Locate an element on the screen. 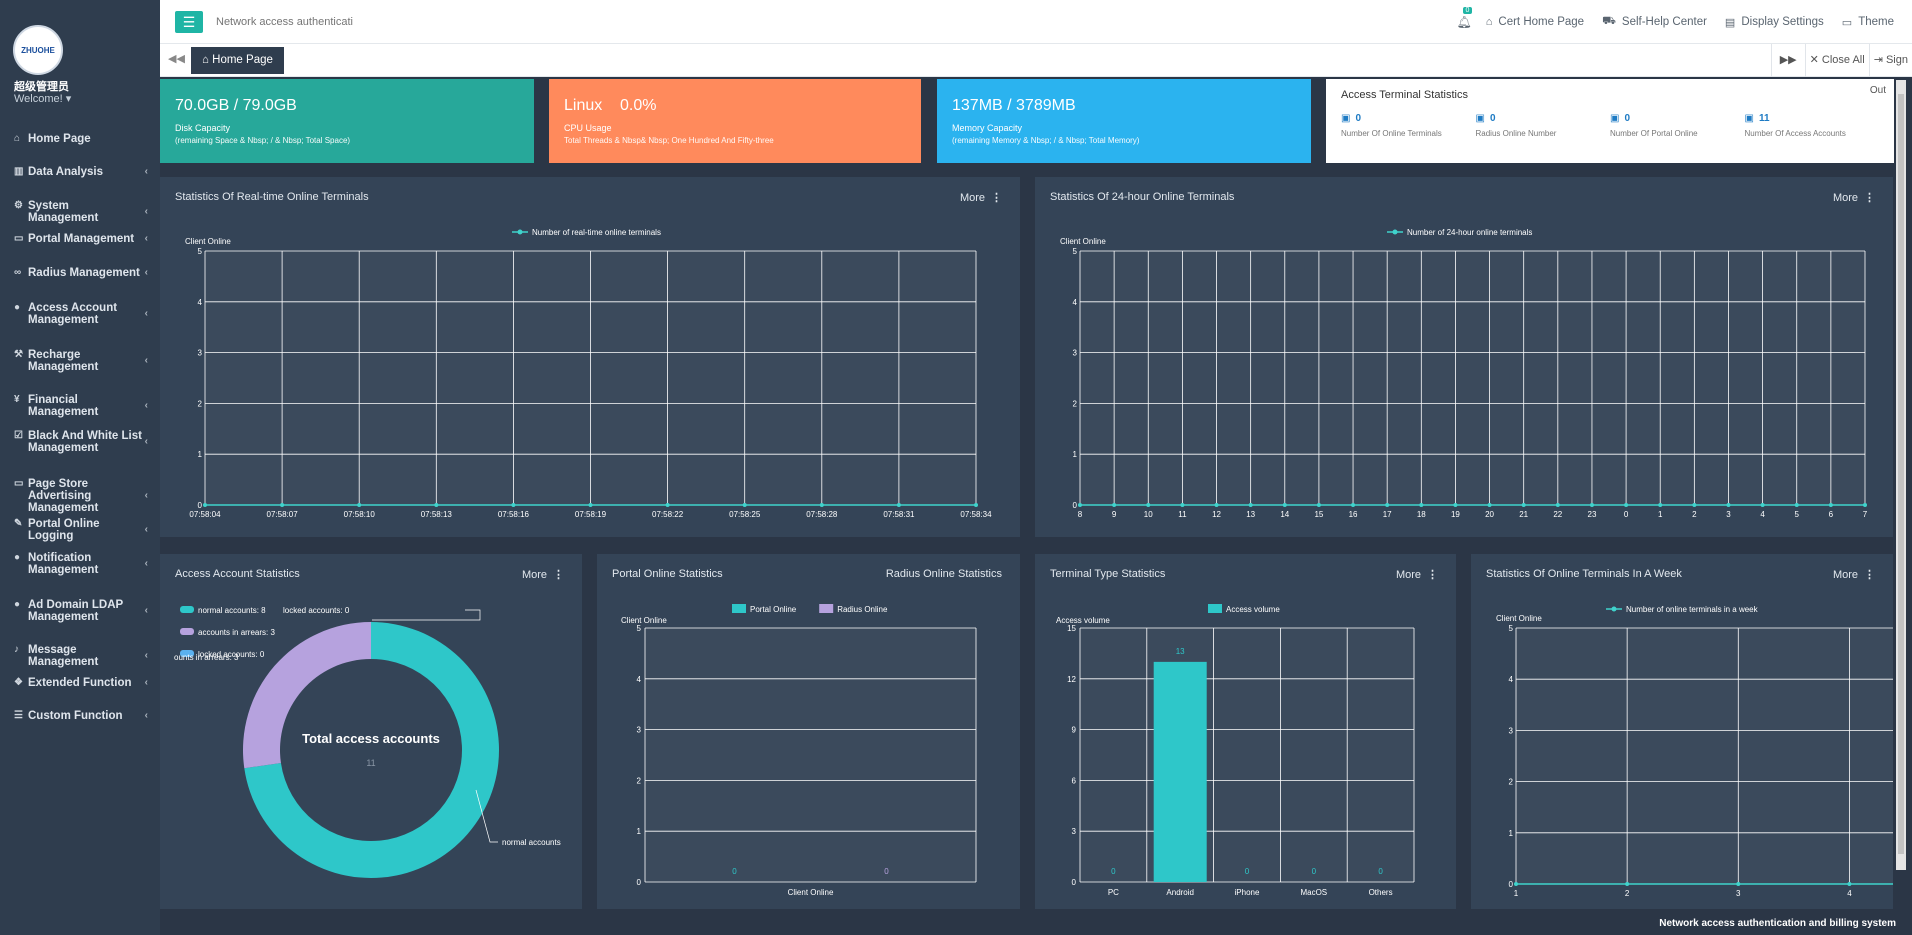 The image size is (1912, 935). sidebar-item-6: ⚒ Recharge Management ‹ is located at coordinates (80, 361).